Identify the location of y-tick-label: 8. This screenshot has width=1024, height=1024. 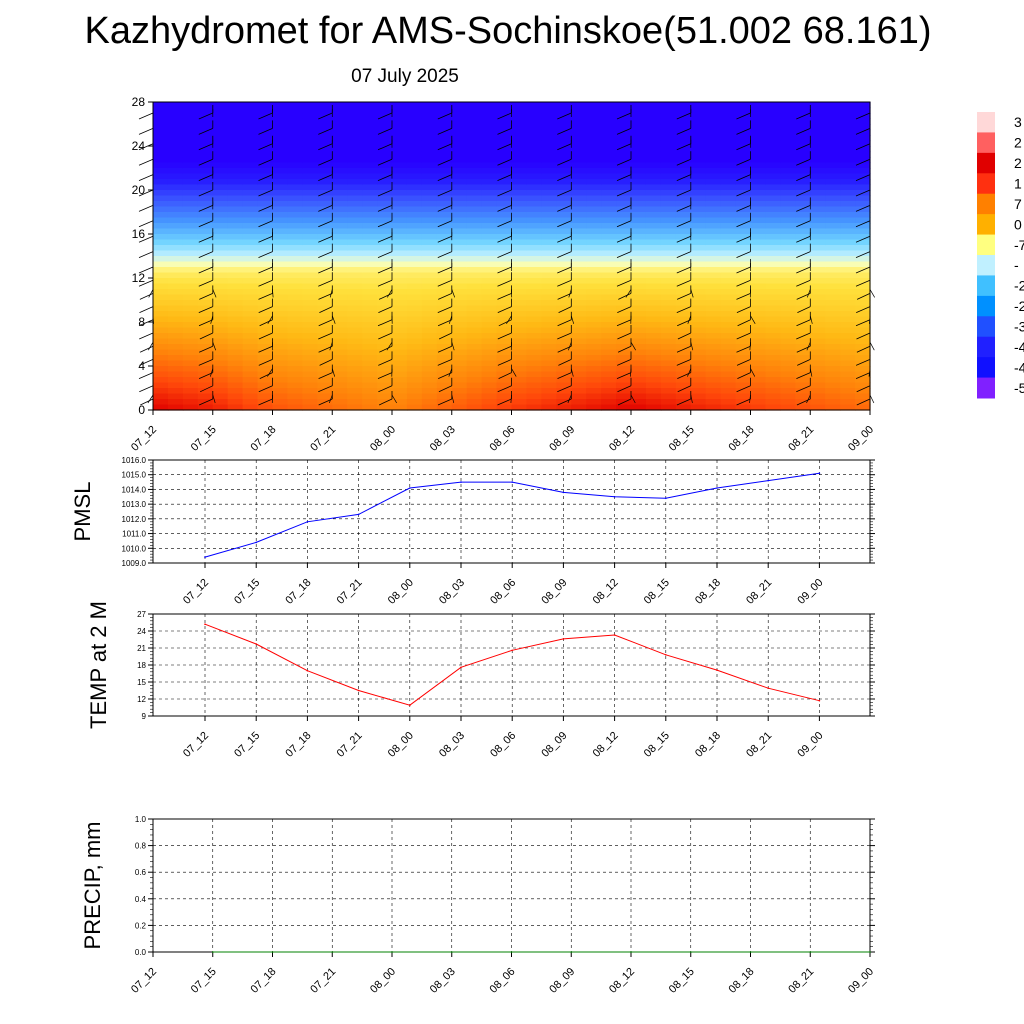
(141, 322).